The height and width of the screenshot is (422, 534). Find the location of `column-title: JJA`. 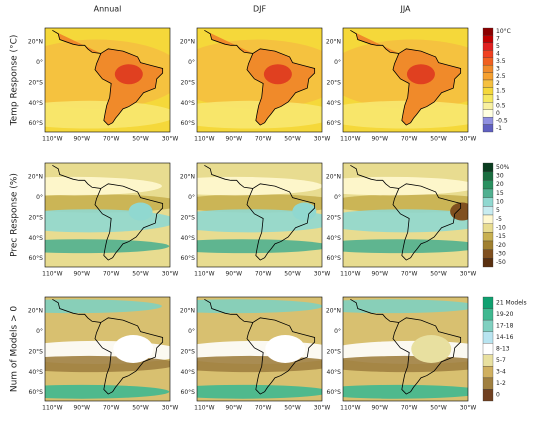

column-title: JJA is located at coordinates (405, 9).